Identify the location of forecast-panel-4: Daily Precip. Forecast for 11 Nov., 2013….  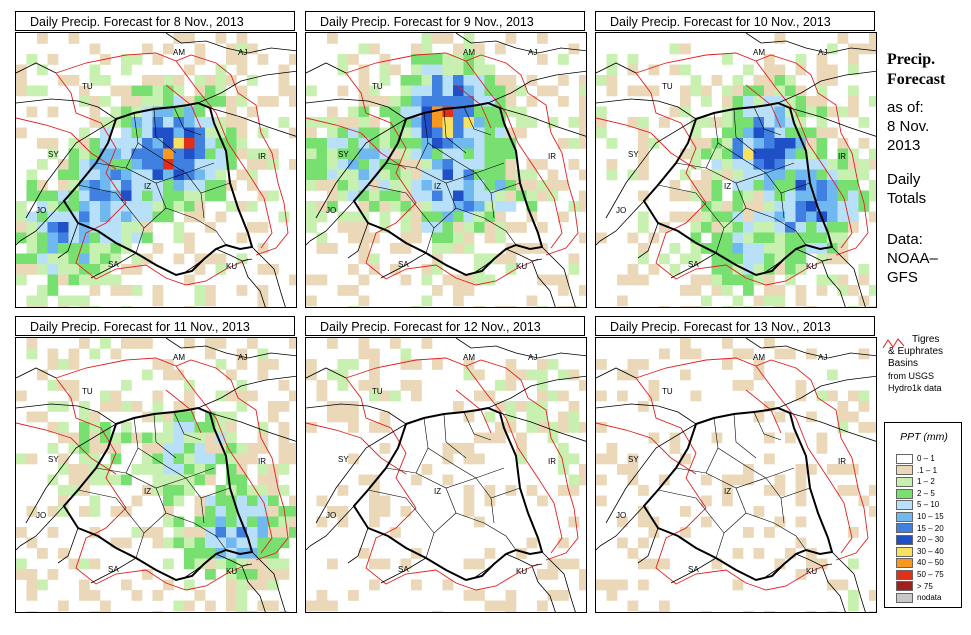
(156, 465).